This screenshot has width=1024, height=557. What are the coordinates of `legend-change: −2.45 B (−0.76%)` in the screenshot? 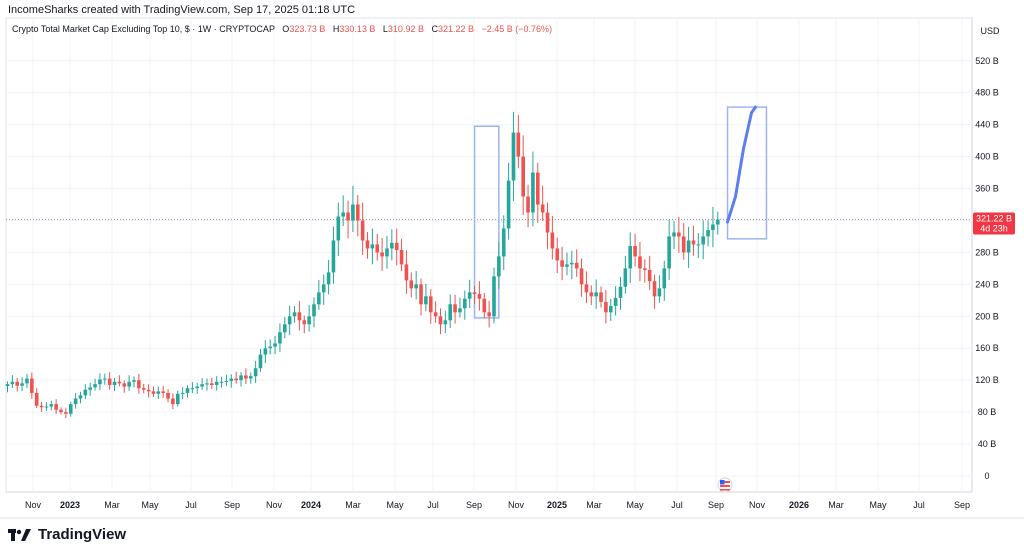 It's located at (517, 29).